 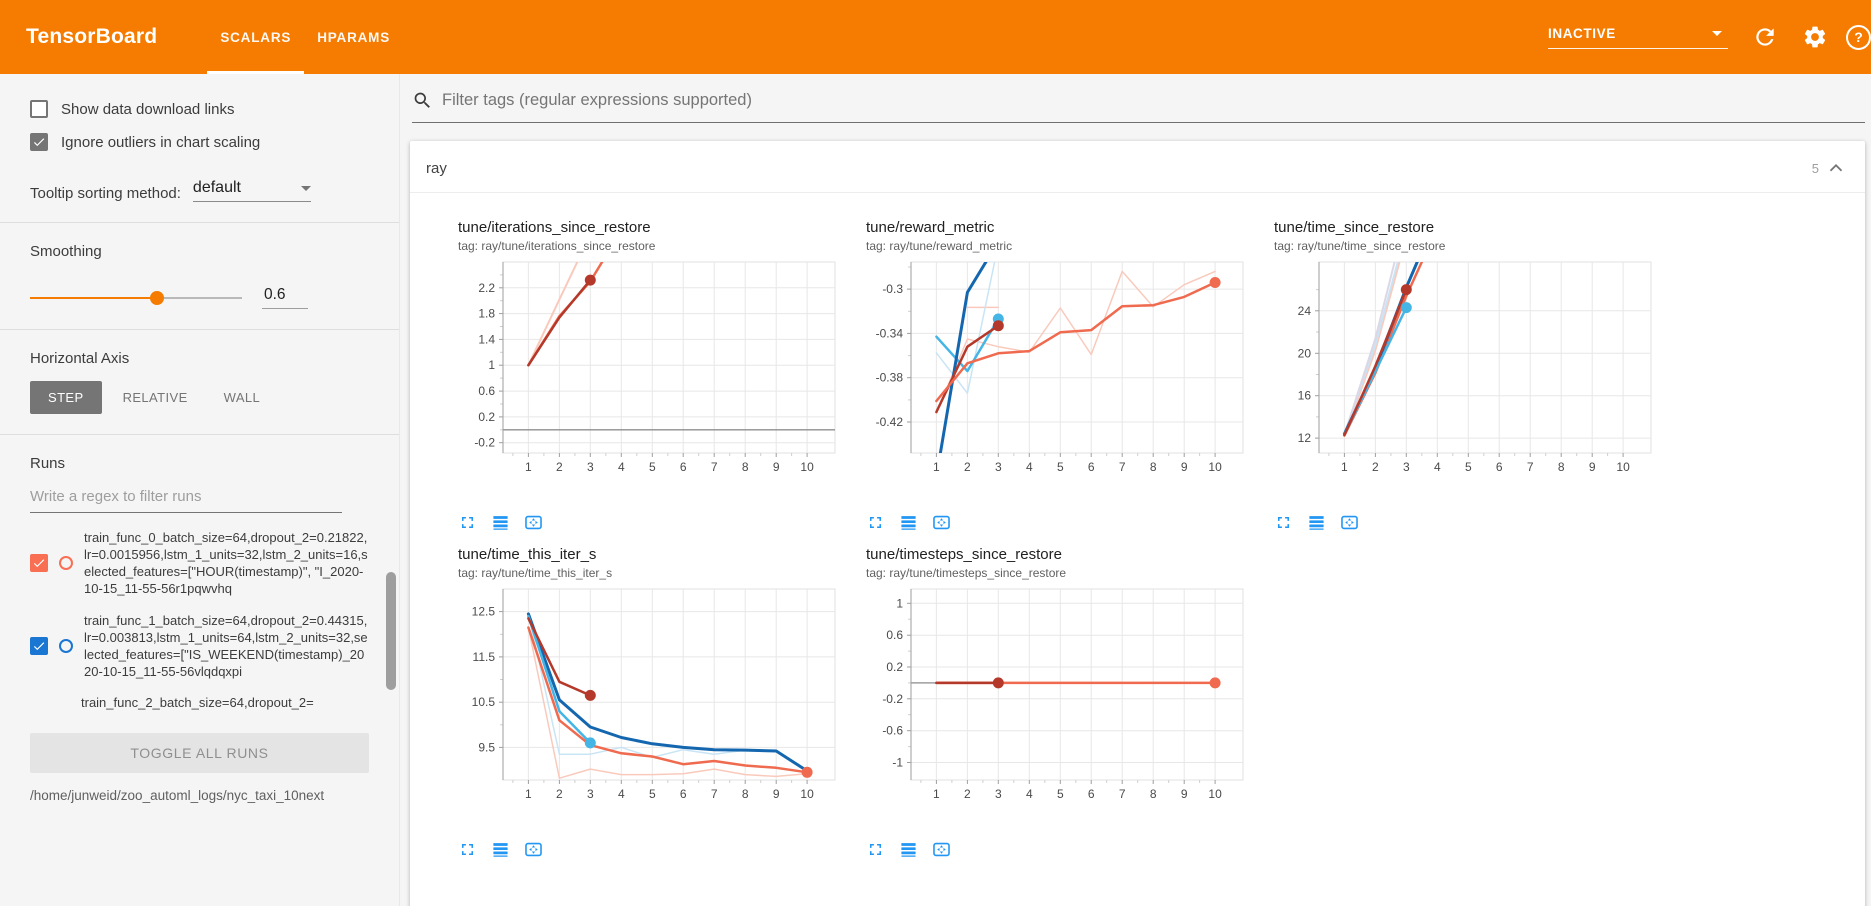 I want to click on slider-fill, so click(x=94, y=297).